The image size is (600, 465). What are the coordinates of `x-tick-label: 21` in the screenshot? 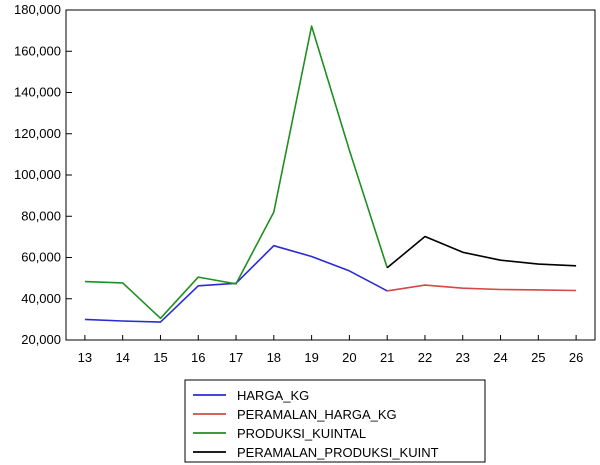 It's located at (387, 357).